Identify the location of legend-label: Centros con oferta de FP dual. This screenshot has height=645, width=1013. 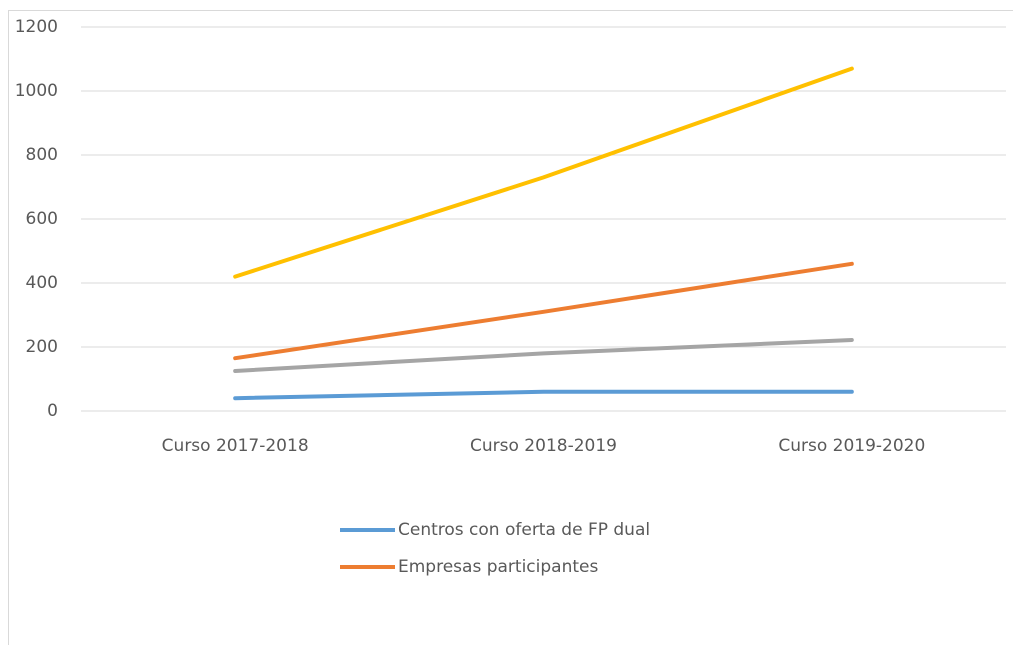
(524, 530).